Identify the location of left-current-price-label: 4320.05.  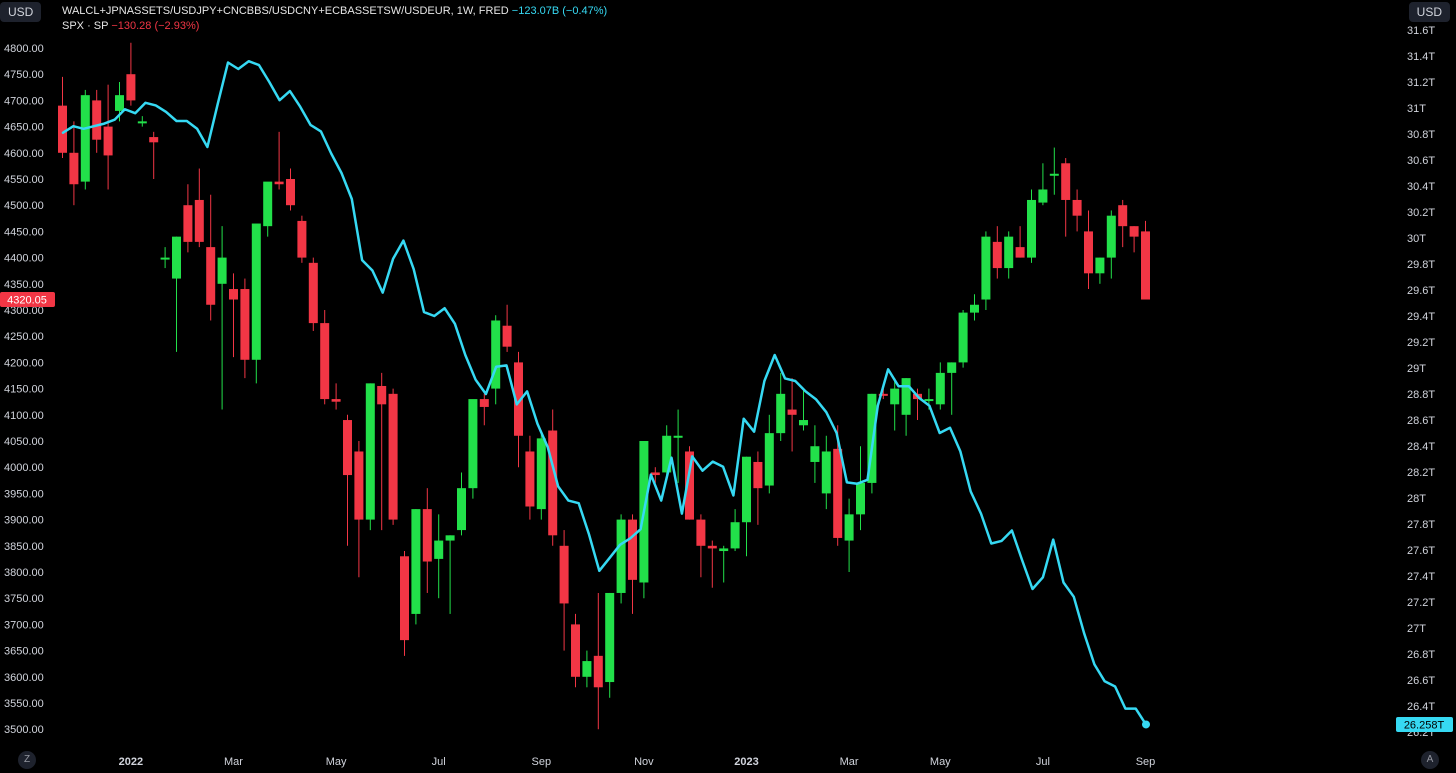
(27, 300).